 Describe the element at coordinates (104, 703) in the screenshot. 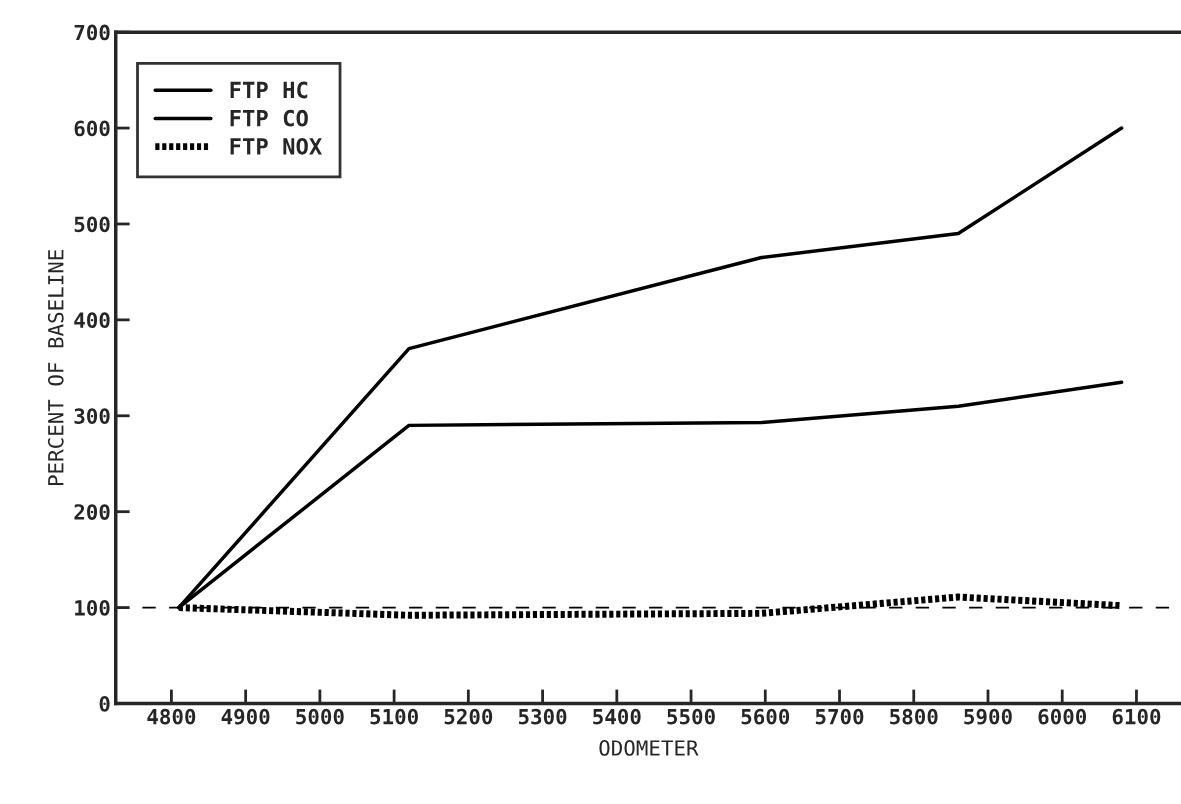

I see `y-tick-label: 0` at that location.